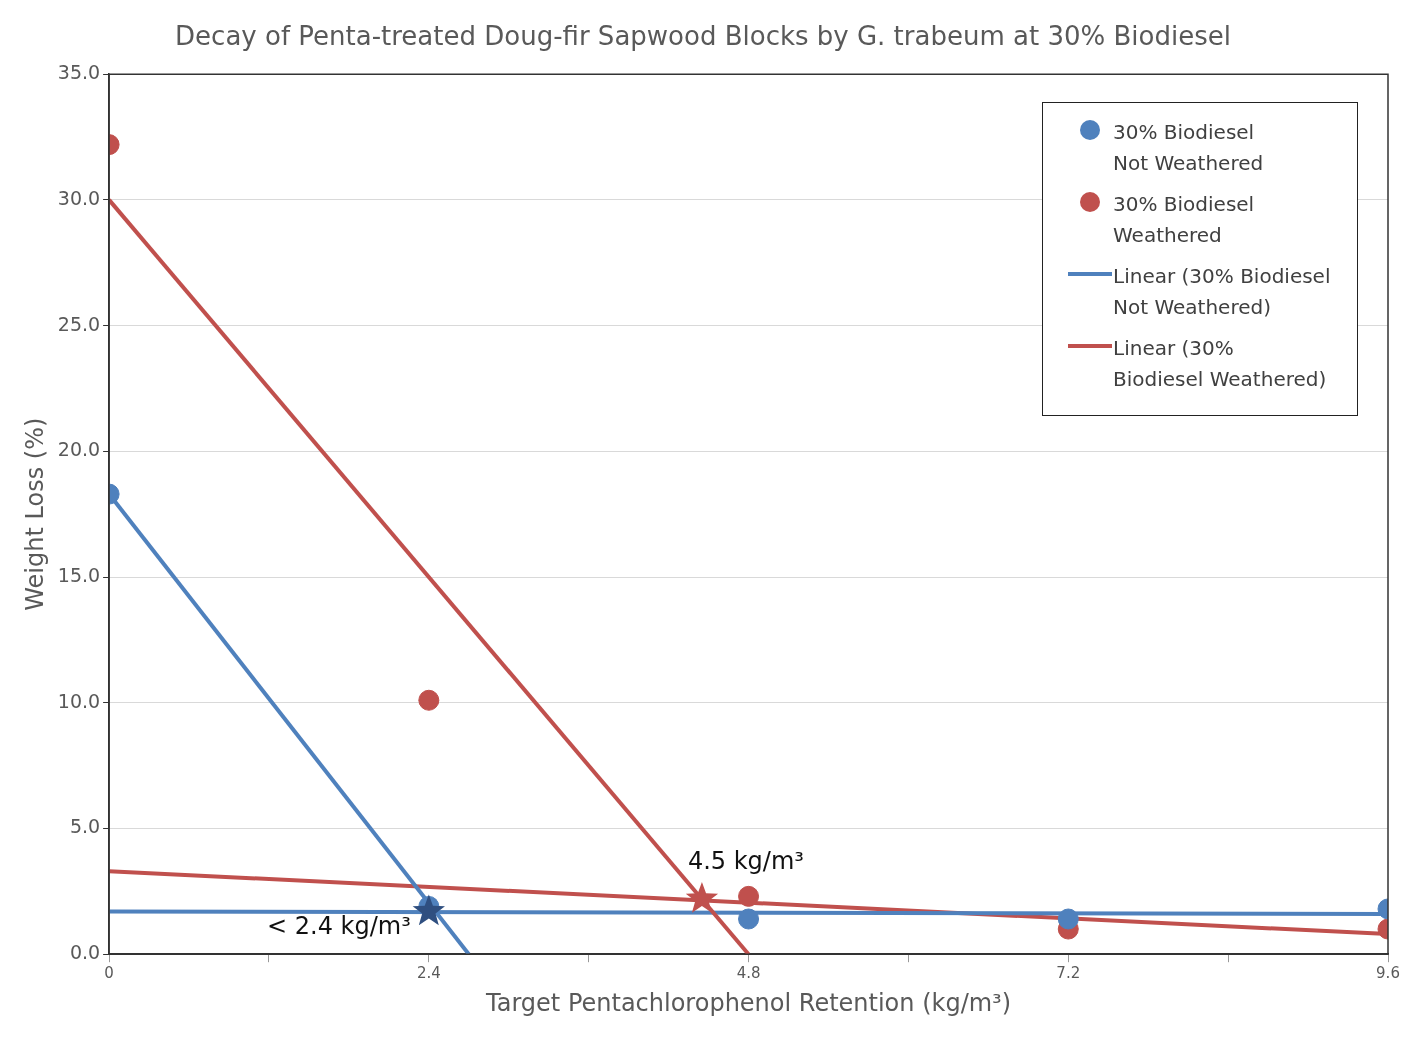 The image size is (1416, 1037). Describe the element at coordinates (79, 574) in the screenshot. I see `y-tick-label: 15.0` at that location.